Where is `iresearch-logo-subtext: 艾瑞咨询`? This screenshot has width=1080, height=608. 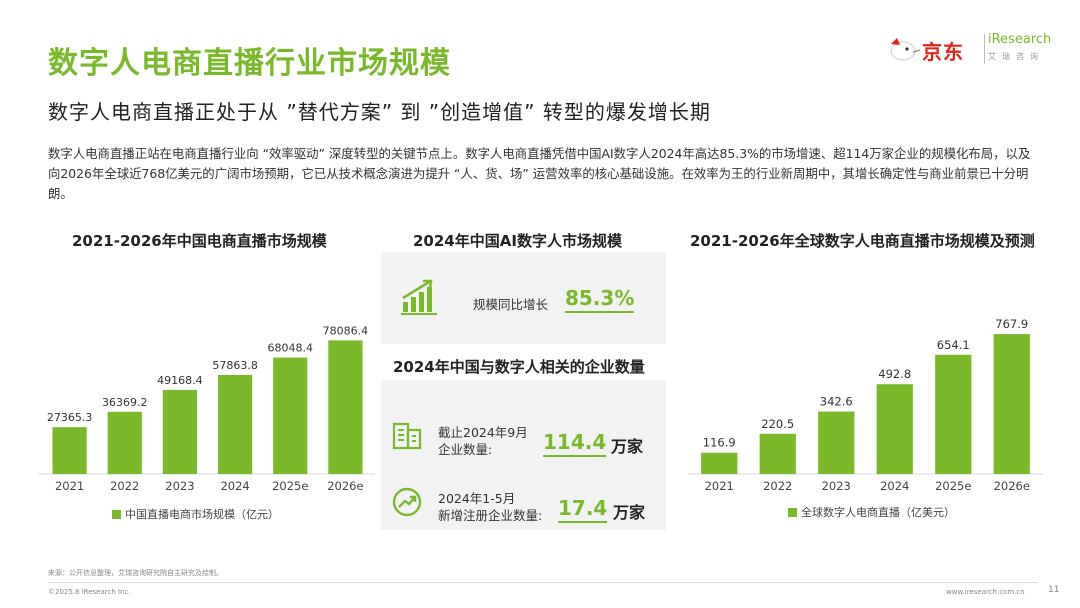 iresearch-logo-subtext: 艾瑞咨询 is located at coordinates (1016, 56).